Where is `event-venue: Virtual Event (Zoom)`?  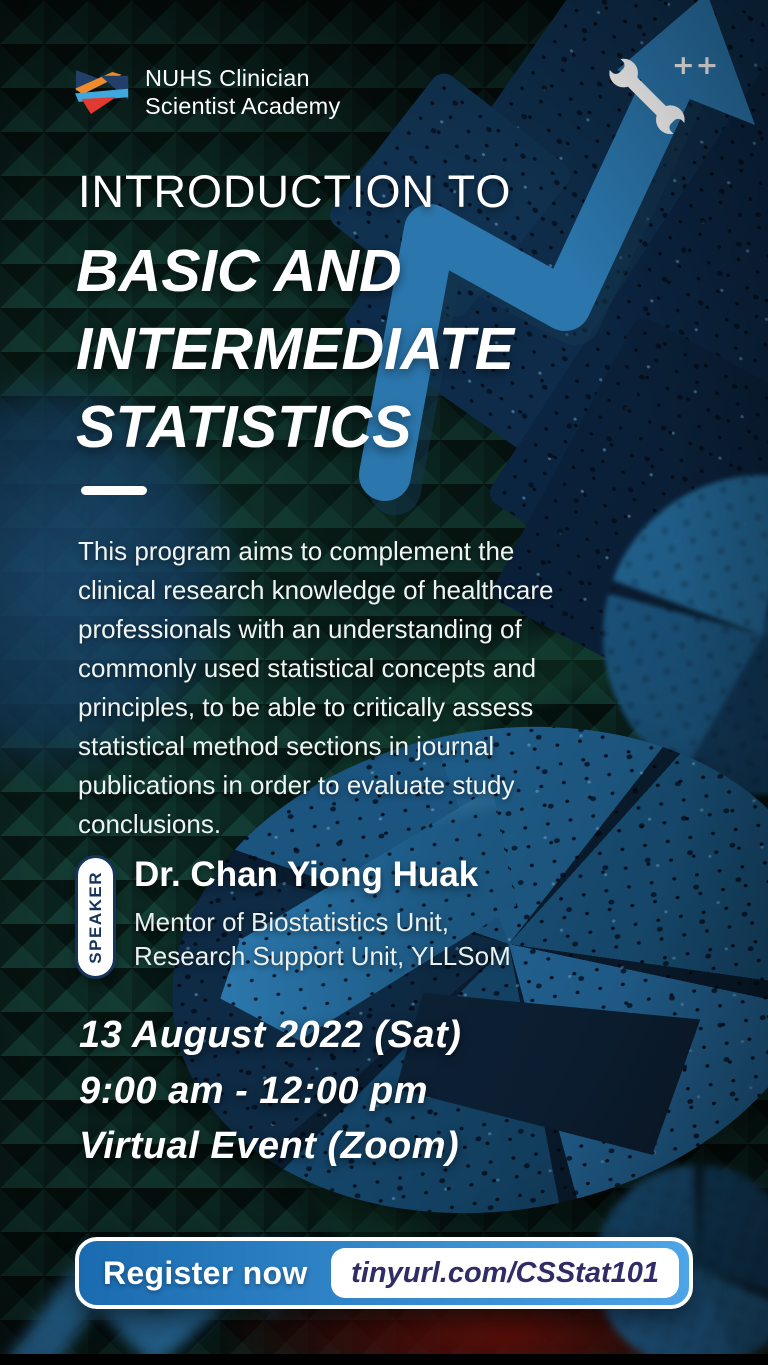
event-venue: Virtual Event (Zoom) is located at coordinates (269, 1146).